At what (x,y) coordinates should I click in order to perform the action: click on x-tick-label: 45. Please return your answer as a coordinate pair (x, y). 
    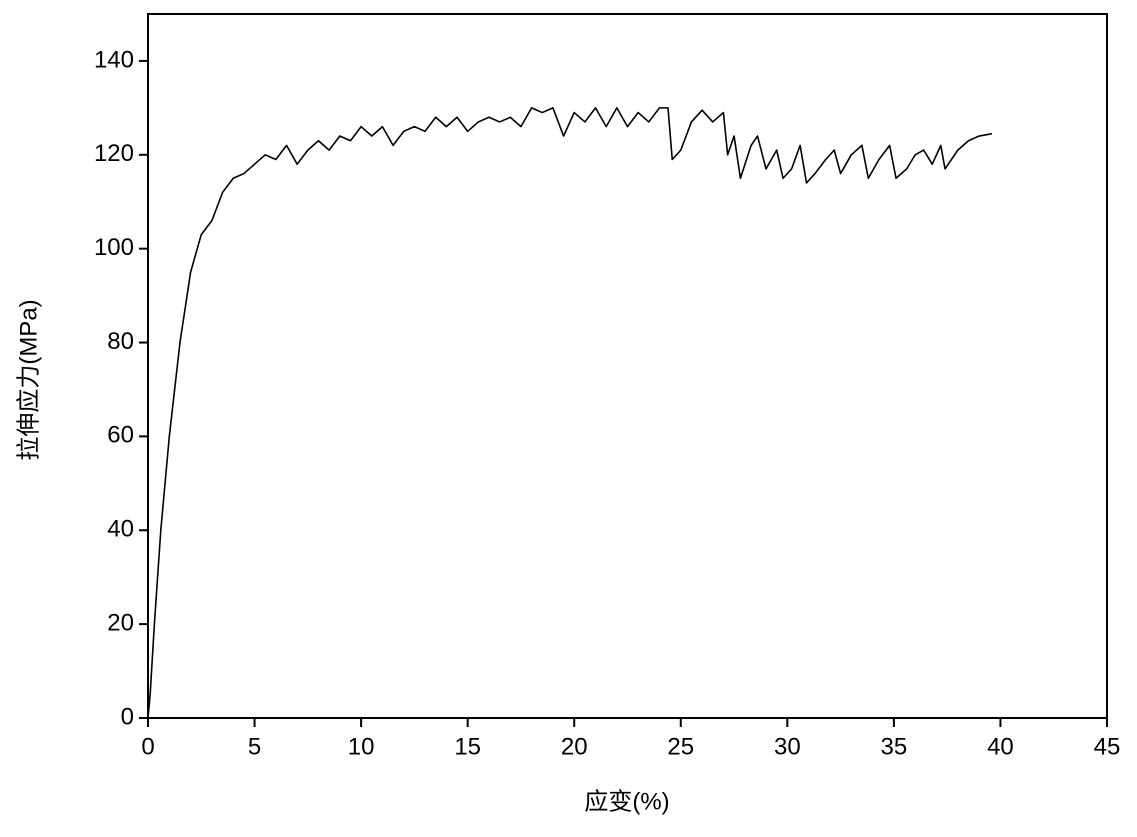
    Looking at the image, I should click on (1107, 746).